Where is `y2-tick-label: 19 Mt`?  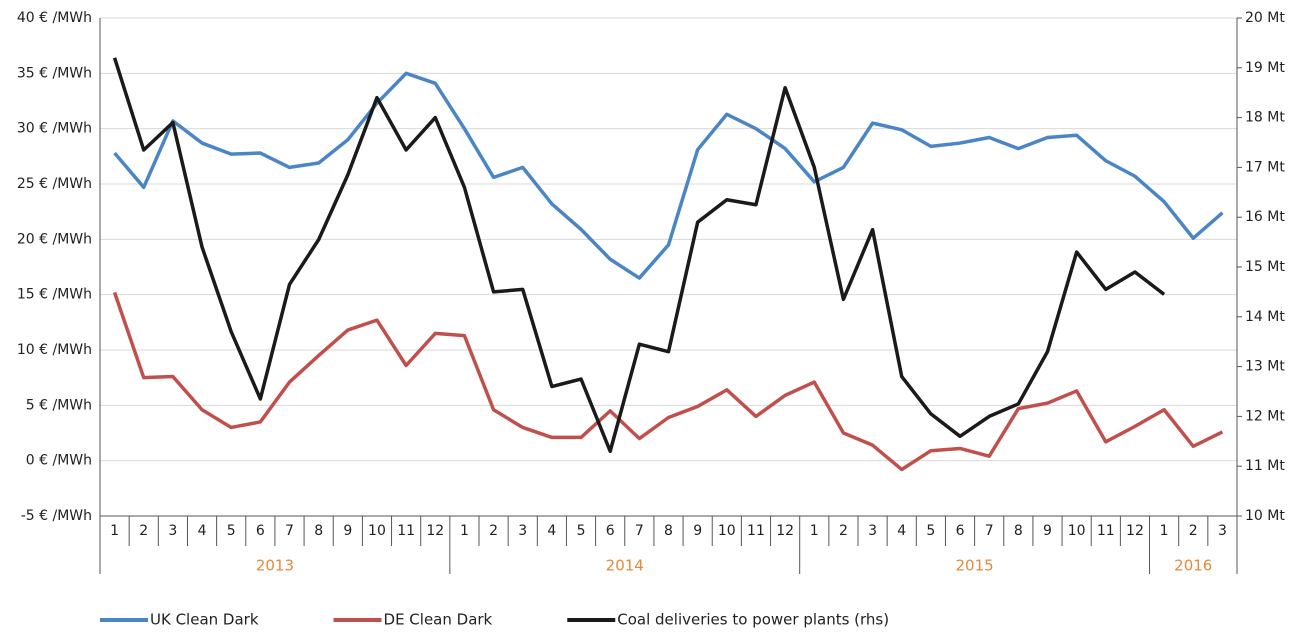 y2-tick-label: 19 Mt is located at coordinates (1265, 68).